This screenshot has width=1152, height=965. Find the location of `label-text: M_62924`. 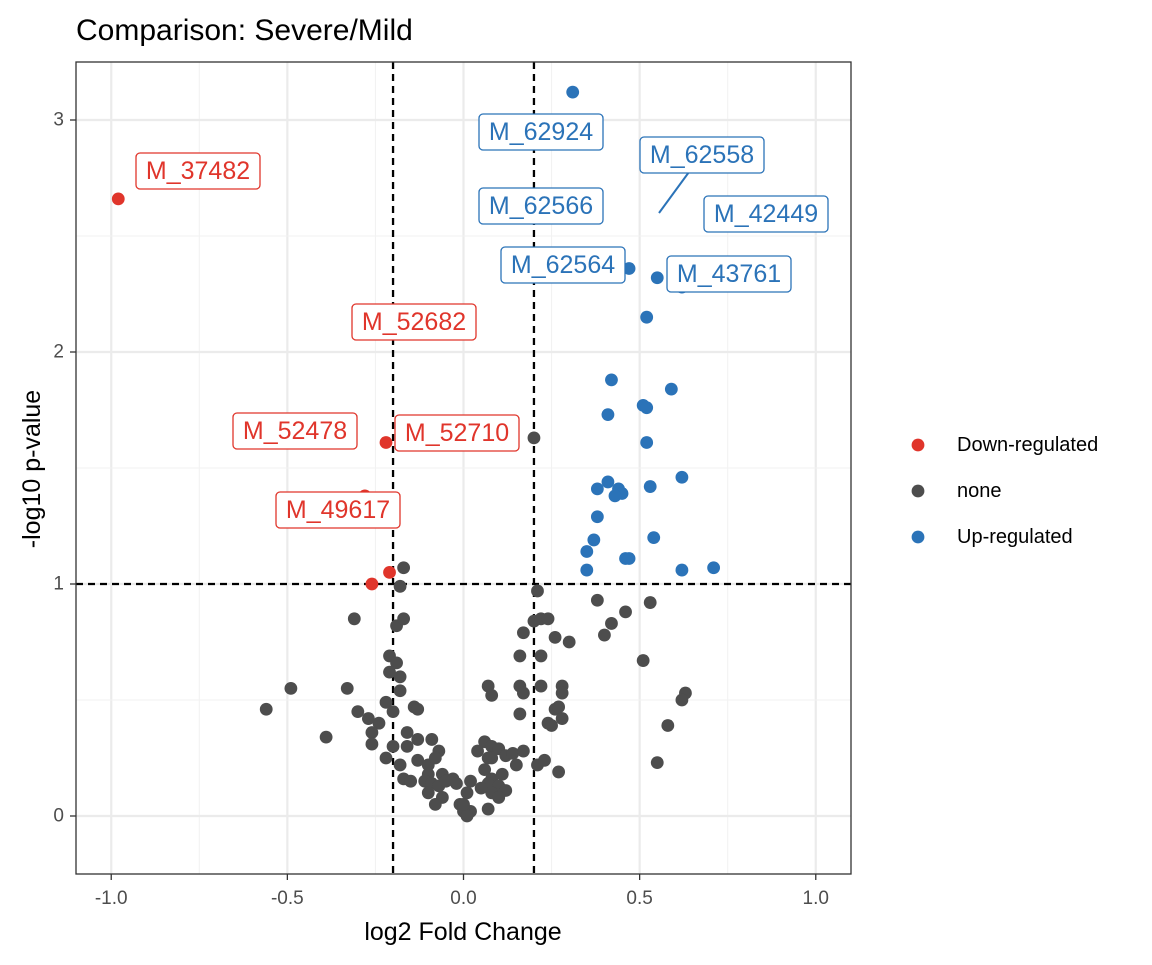

label-text: M_62924 is located at coordinates (541, 132).